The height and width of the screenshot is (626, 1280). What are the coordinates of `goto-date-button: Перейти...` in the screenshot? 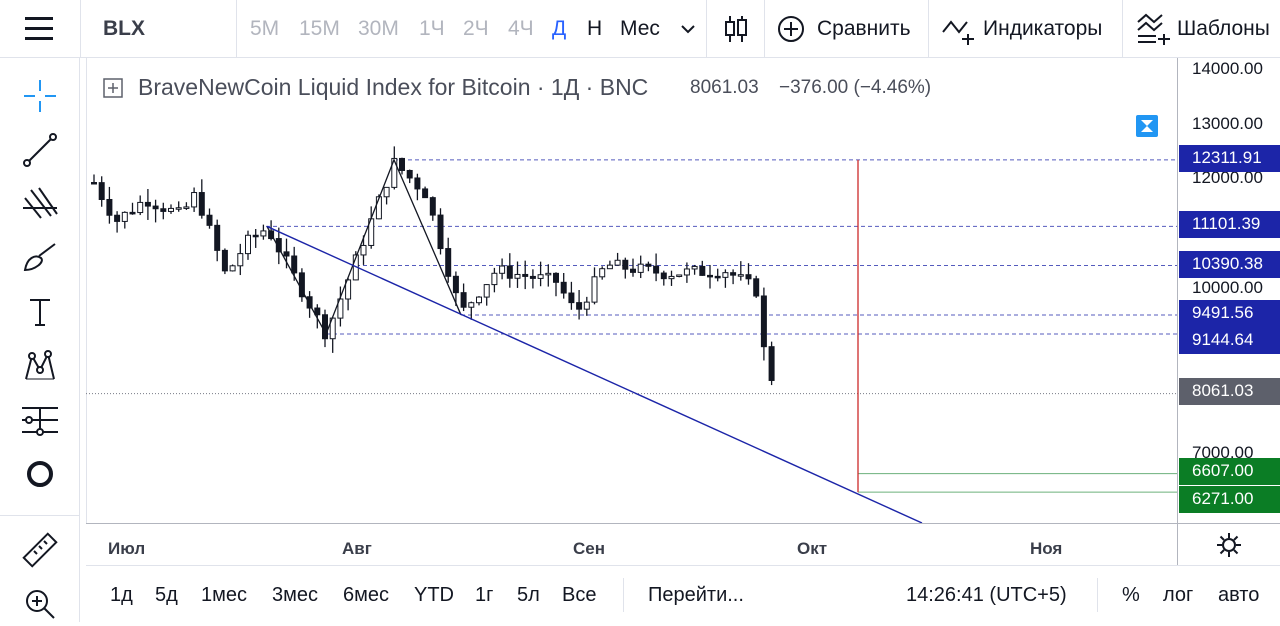 It's located at (696, 595).